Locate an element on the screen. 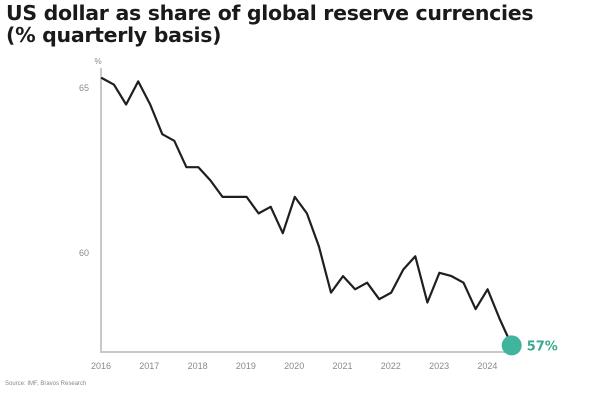 The height and width of the screenshot is (400, 600). x-tick-label: 2019 is located at coordinates (246, 366).